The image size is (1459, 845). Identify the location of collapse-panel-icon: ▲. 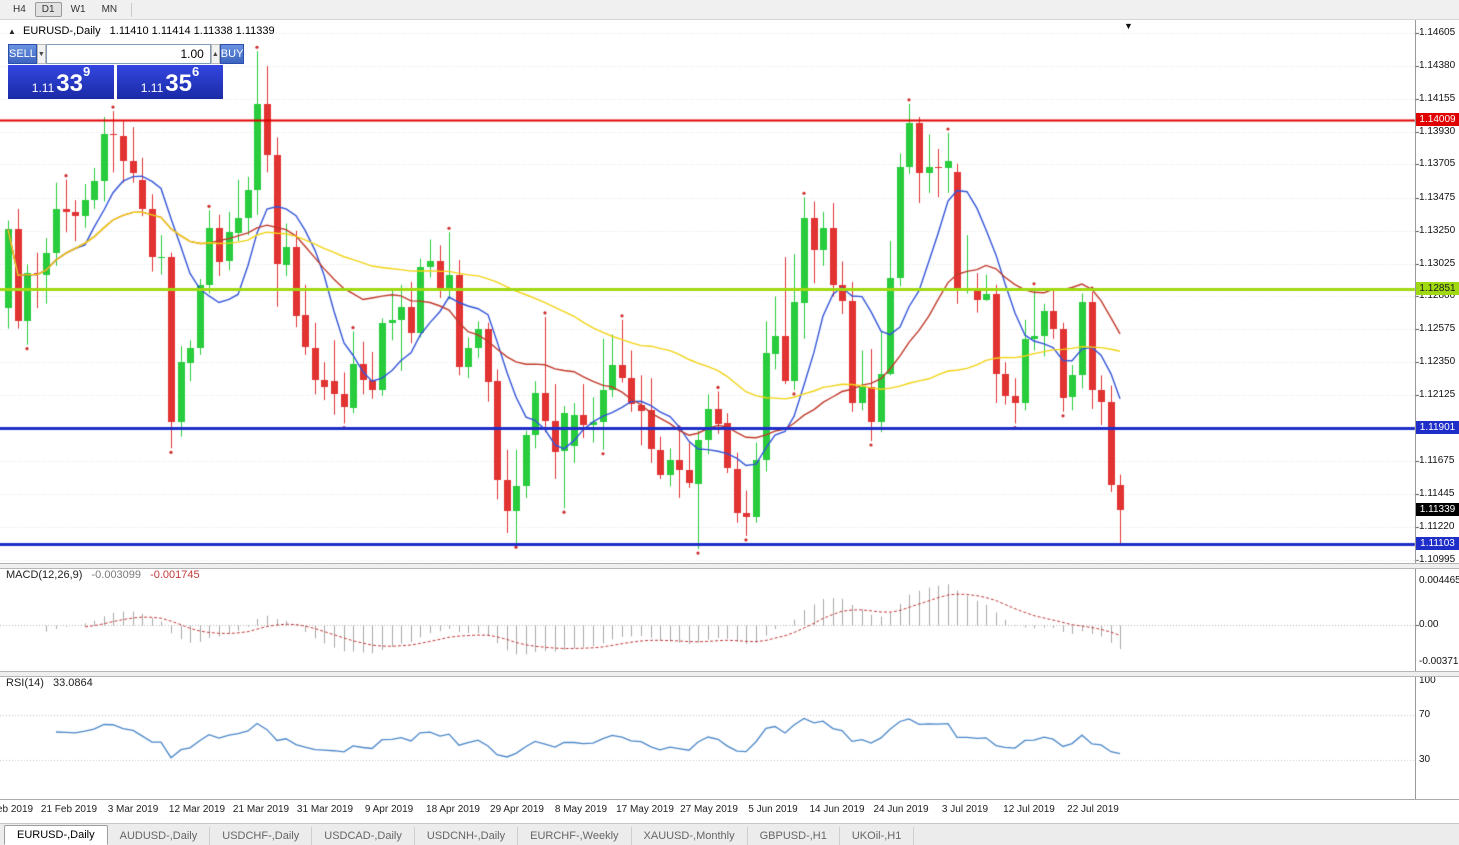
(12, 31).